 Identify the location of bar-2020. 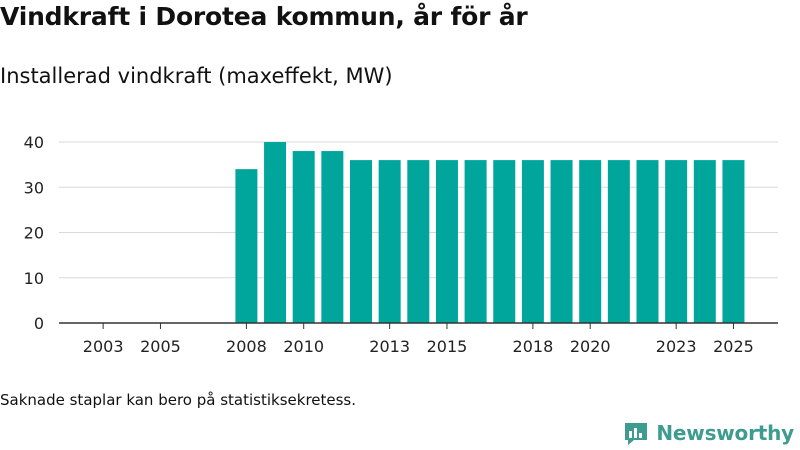
(590, 241).